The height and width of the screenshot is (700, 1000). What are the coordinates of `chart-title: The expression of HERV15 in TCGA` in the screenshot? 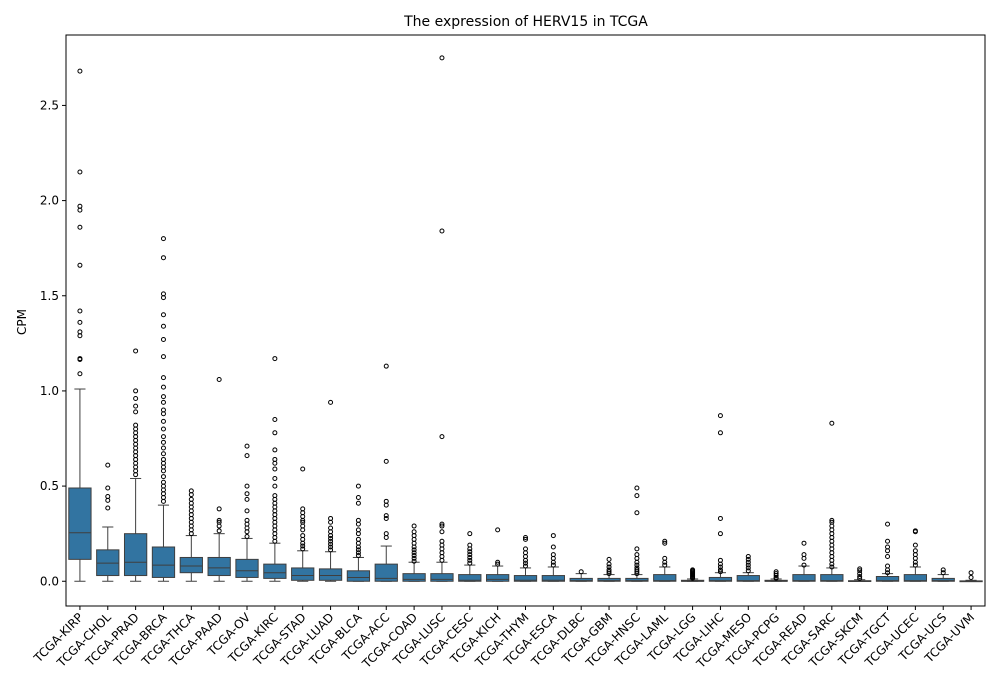 It's located at (525, 22).